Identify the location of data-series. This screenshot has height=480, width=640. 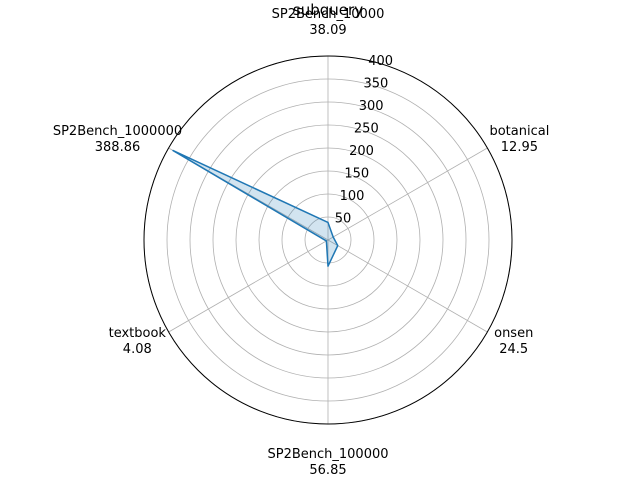
(255, 208).